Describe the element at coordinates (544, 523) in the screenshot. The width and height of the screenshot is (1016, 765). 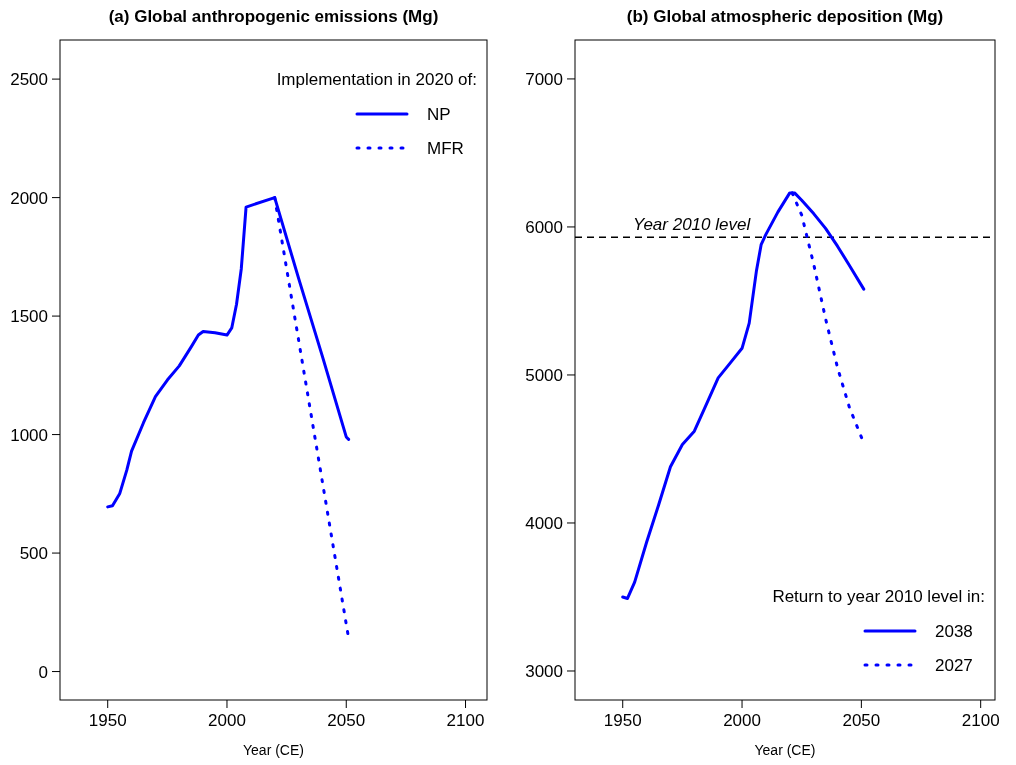
I see `y-tick-label: 4000` at that location.